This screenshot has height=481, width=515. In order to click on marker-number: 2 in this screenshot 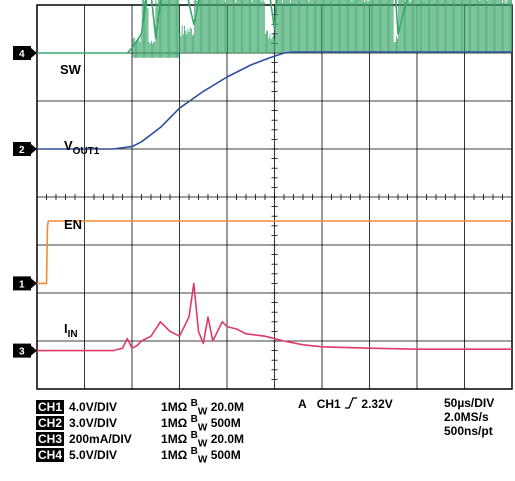, I will do `click(22, 150)`.